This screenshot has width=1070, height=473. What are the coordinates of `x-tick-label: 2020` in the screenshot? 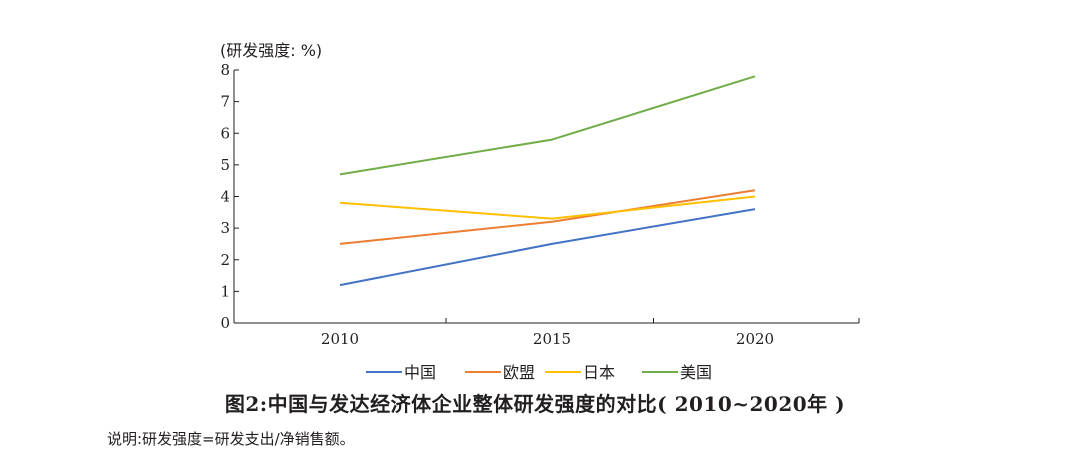 It's located at (755, 339).